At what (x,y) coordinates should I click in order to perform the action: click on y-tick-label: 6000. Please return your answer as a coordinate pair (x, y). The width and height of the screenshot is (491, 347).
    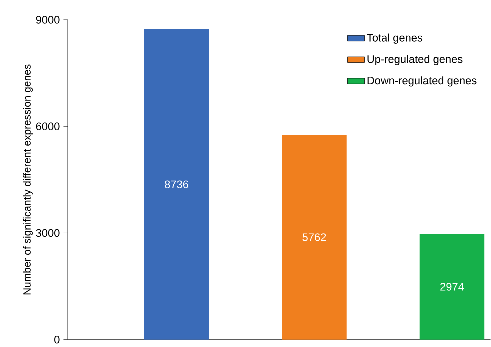
    Looking at the image, I should click on (48, 126).